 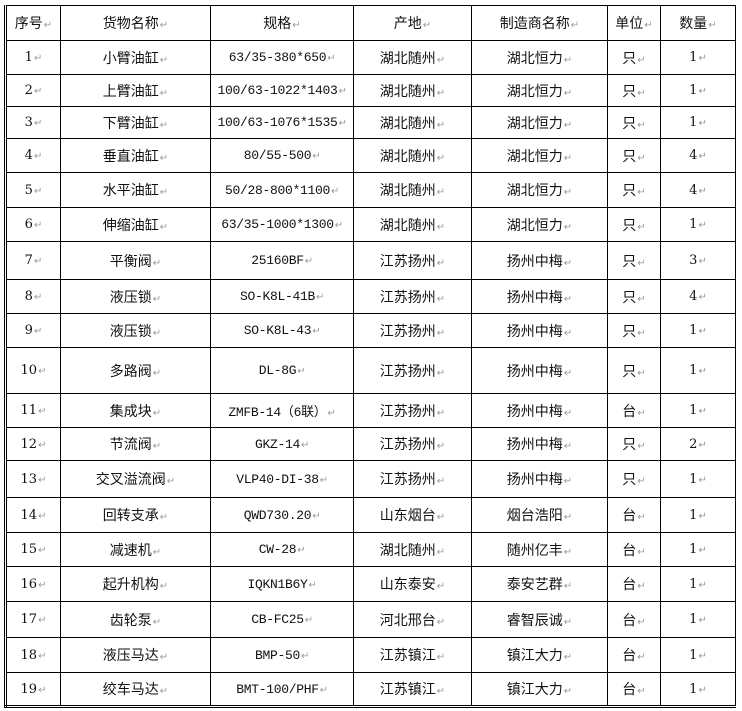 I want to click on cell-index: 3, so click(x=33, y=122).